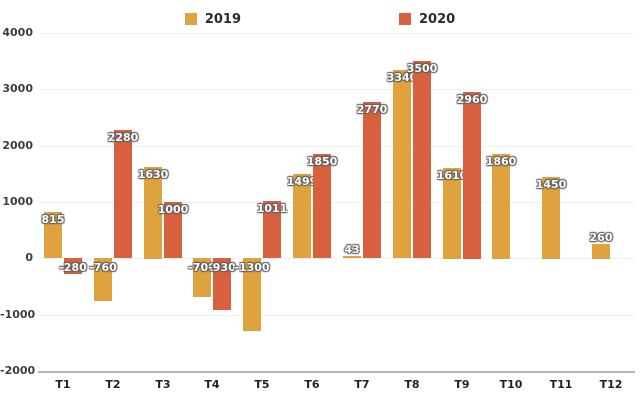 The width and height of the screenshot is (640, 401). Describe the element at coordinates (412, 384) in the screenshot. I see `x-tick-label: T8` at that location.